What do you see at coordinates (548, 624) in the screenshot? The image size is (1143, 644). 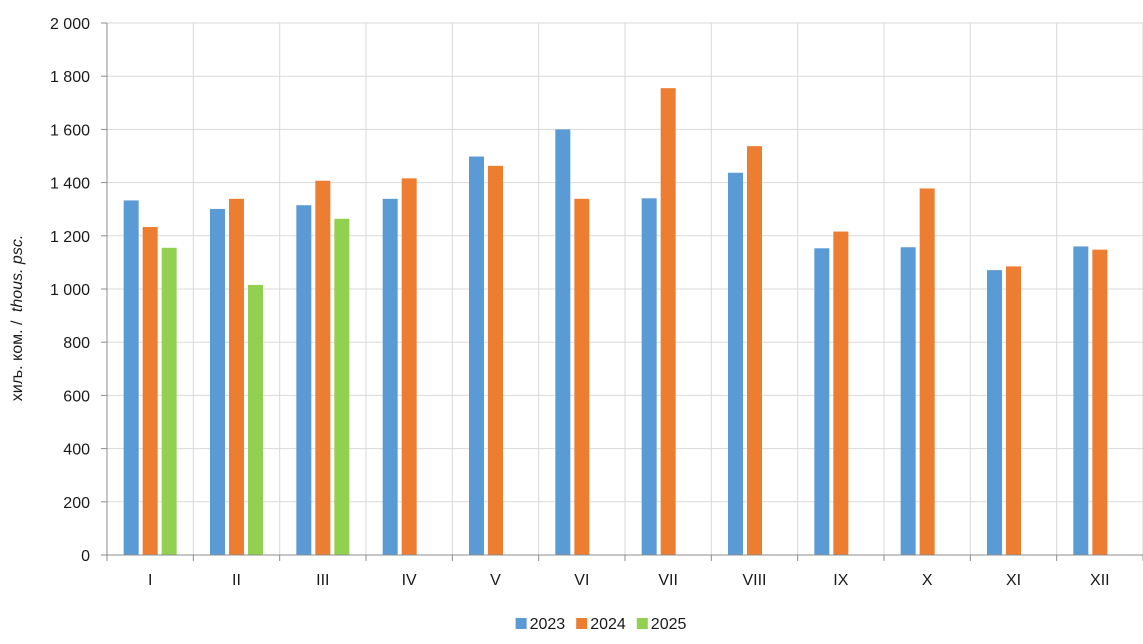 I see `legend-label-2023: 2023` at bounding box center [548, 624].